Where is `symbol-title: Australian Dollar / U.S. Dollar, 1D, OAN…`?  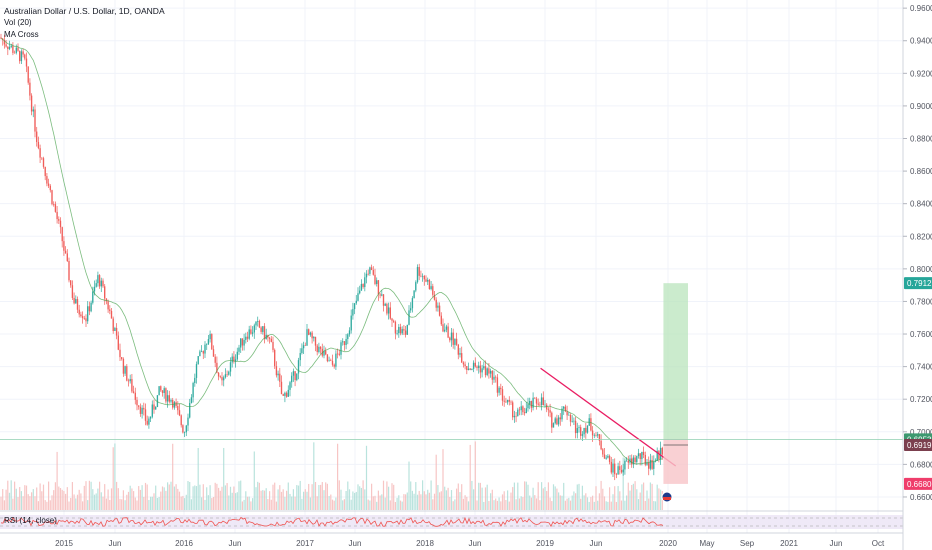 symbol-title: Australian Dollar / U.S. Dollar, 1D, OAN… is located at coordinates (84, 11).